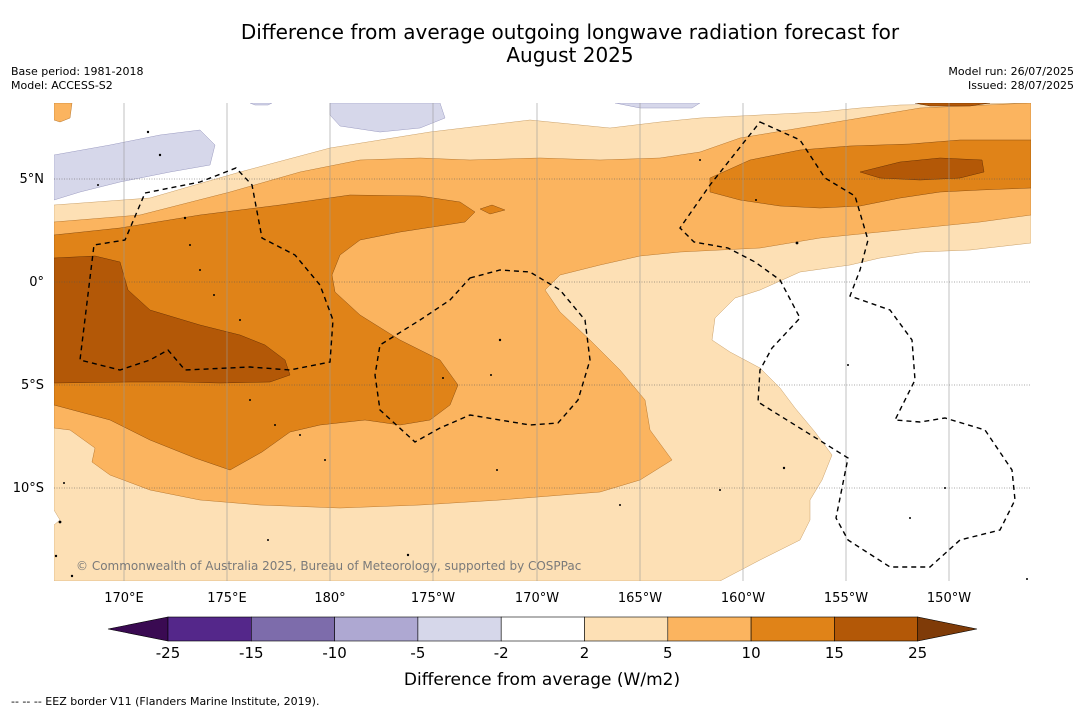  I want to click on anomaly-region-neg-5-2-b, so click(387, 118).